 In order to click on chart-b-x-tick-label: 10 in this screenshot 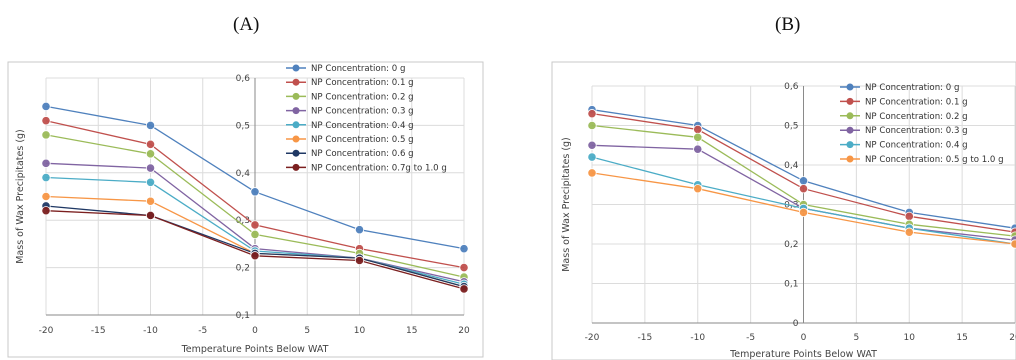, I will do `click(910, 338)`.